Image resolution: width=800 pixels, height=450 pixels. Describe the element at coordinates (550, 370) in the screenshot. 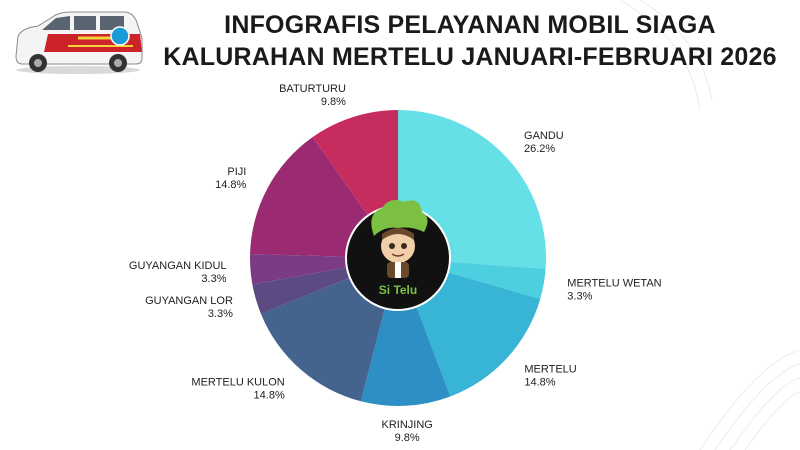

I see `label-mertelu: MERTELU` at that location.